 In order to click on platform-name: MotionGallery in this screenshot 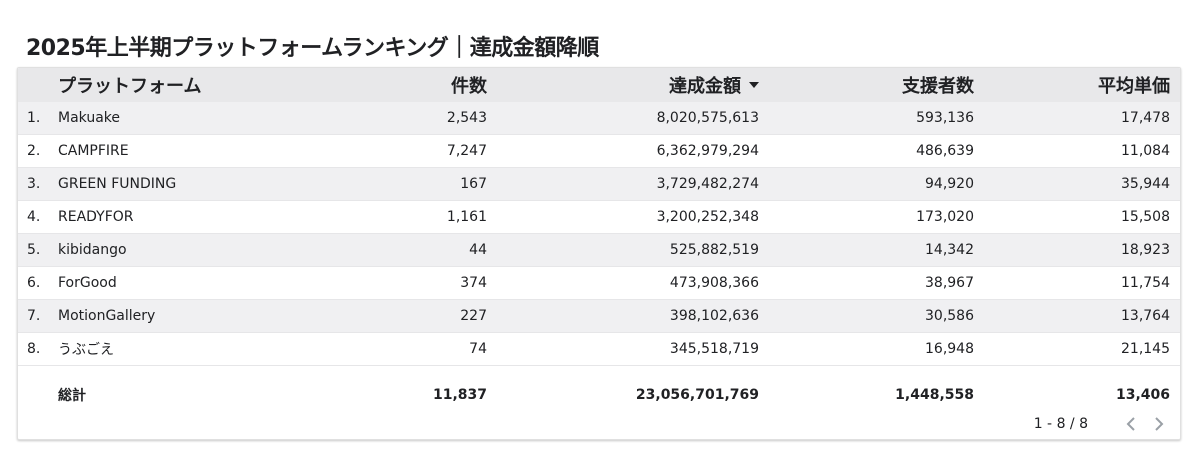, I will do `click(107, 316)`.